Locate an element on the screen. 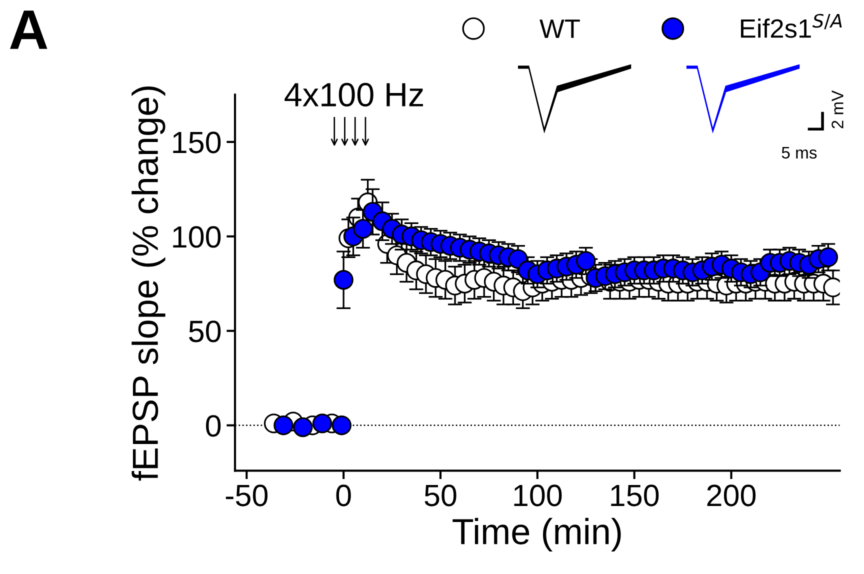 The height and width of the screenshot is (574, 864). y-tick-label: 0 is located at coordinates (213, 426).